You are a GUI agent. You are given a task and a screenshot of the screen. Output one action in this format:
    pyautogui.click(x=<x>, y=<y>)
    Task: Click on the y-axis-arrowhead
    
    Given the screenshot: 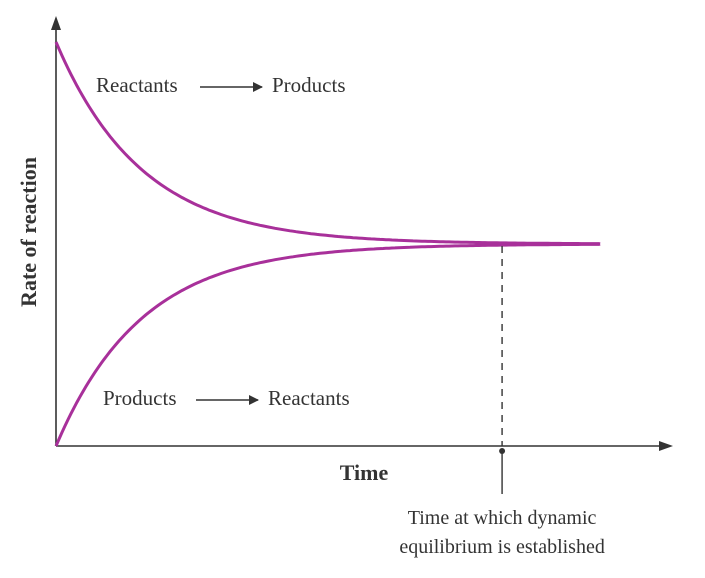 What is the action you would take?
    pyautogui.click(x=56, y=23)
    